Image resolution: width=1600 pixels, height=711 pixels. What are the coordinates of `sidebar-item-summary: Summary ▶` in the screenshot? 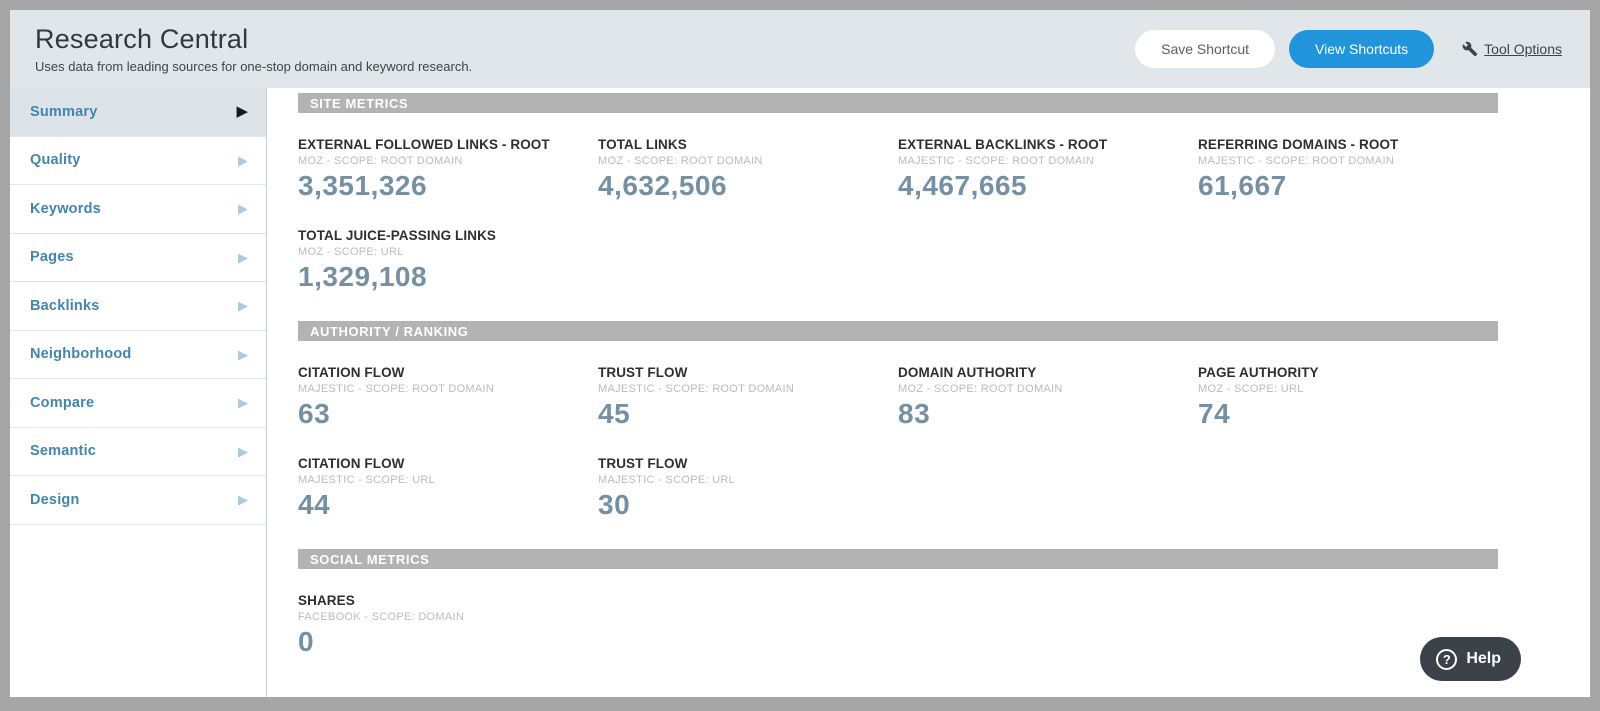 It's located at (138, 112).